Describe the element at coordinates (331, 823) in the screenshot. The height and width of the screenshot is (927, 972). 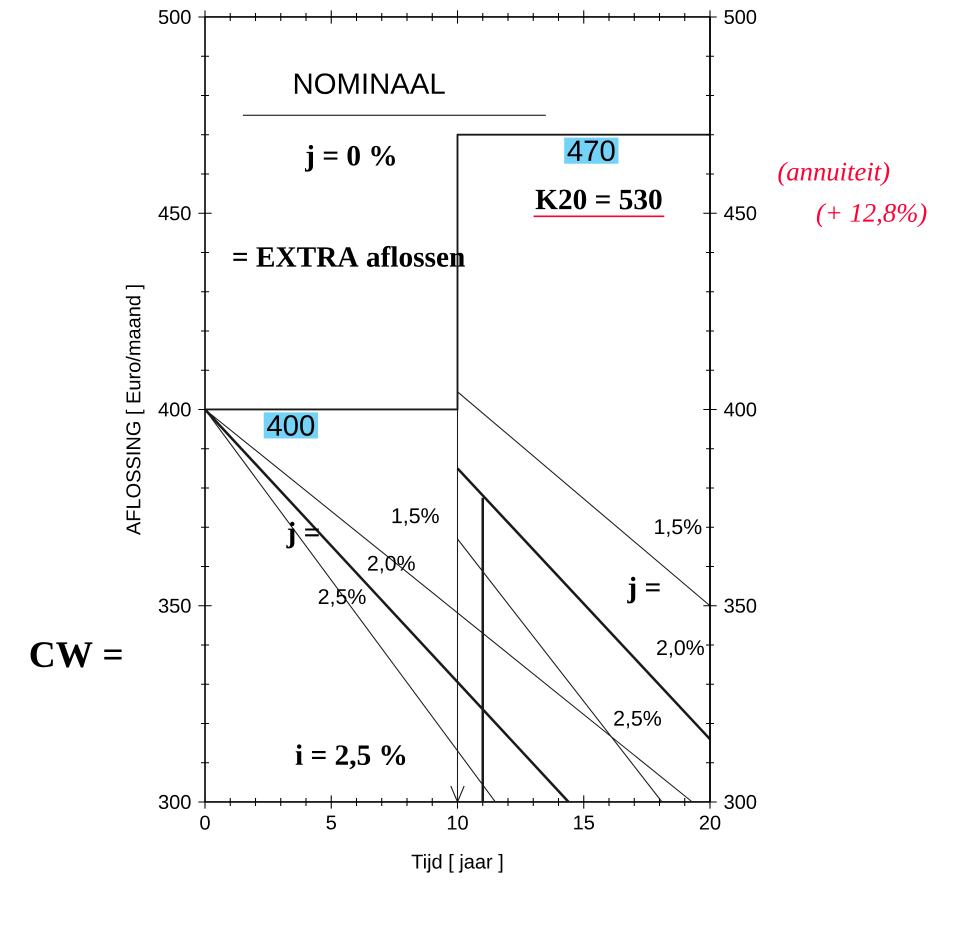
I see `x-tick-label: 5` at that location.